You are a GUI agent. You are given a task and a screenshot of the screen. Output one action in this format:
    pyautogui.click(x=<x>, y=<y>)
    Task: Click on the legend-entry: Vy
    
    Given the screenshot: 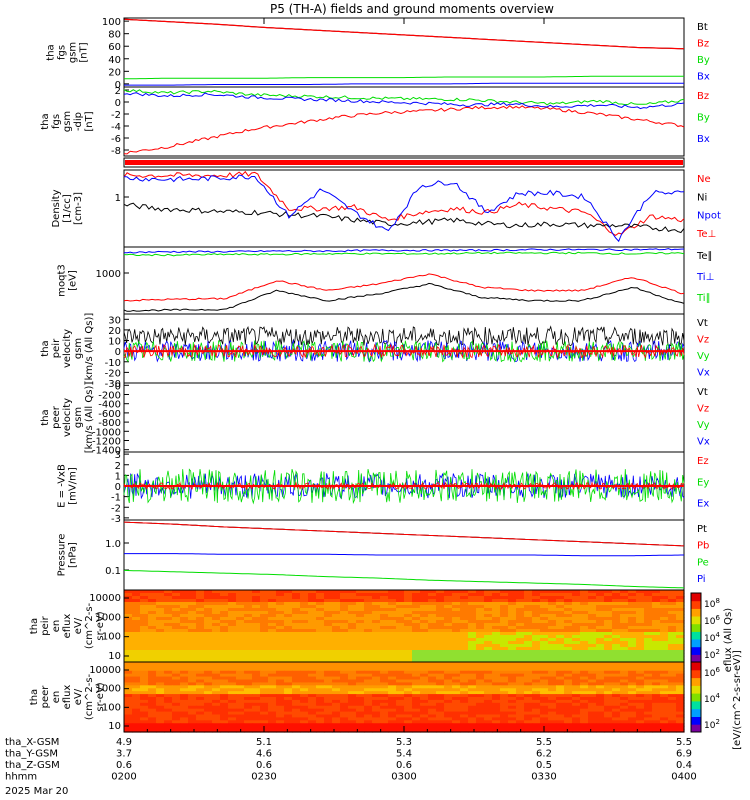 What is the action you would take?
    pyautogui.click(x=703, y=425)
    